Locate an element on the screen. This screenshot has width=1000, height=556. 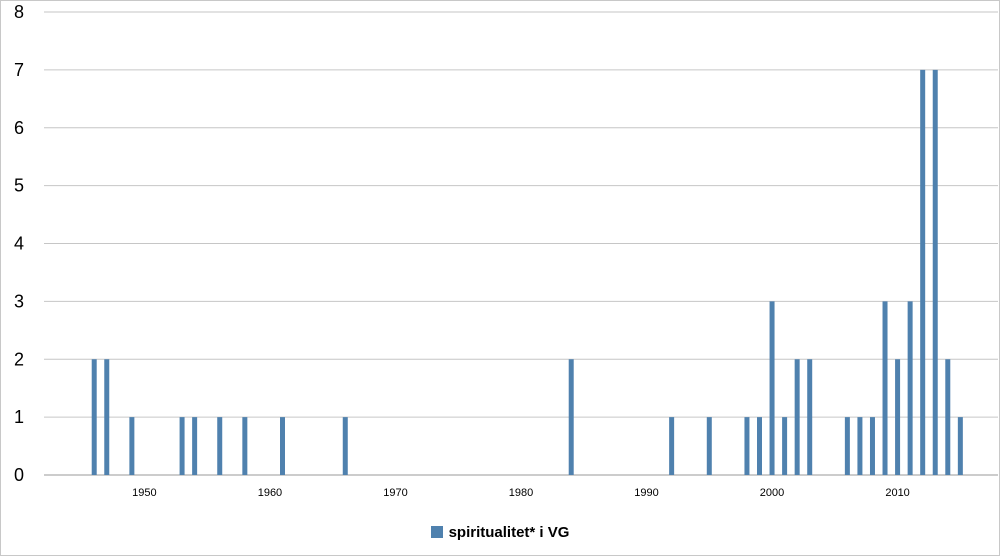
legend-swatch is located at coordinates (436, 532).